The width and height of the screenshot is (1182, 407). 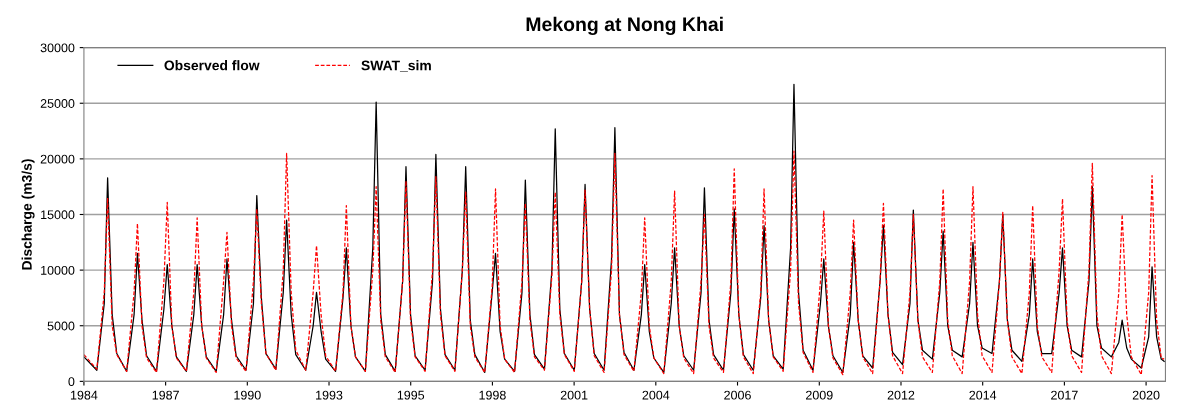 I want to click on x-tick-label: 1993, so click(x=329, y=395).